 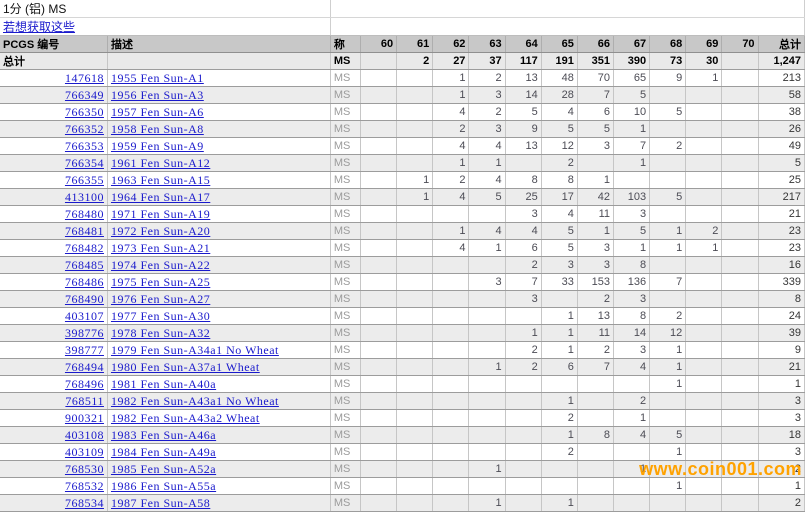 I want to click on description-link: 1961 Fen Sun-A12, so click(x=160, y=162).